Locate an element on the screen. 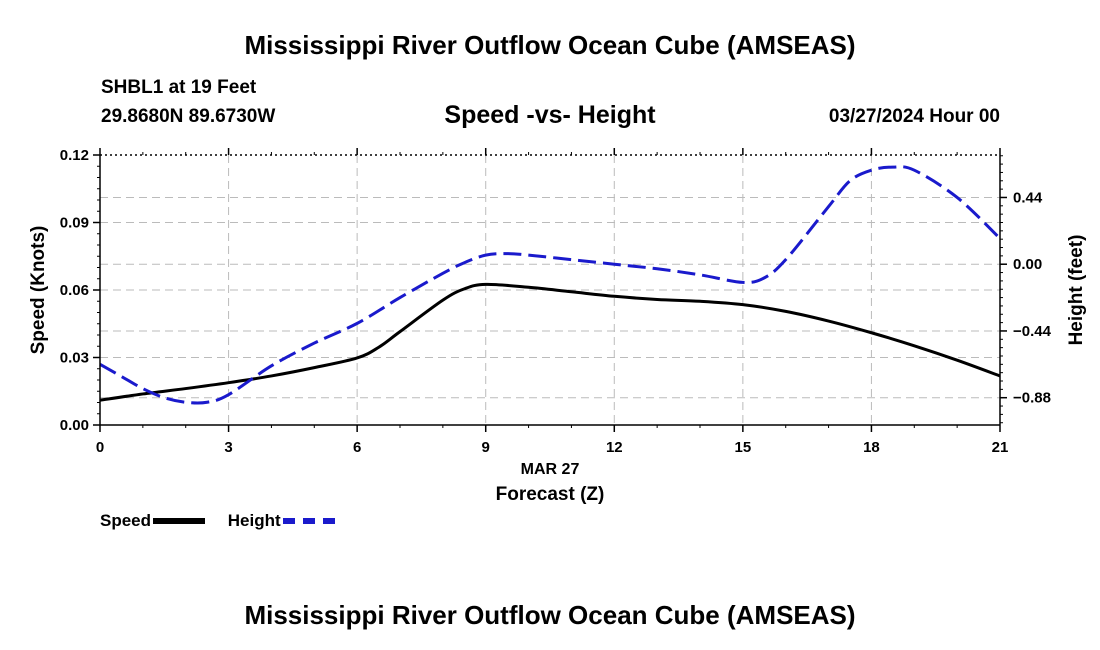 The height and width of the screenshot is (650, 1100). x-date-label: MAR 27 is located at coordinates (550, 469).